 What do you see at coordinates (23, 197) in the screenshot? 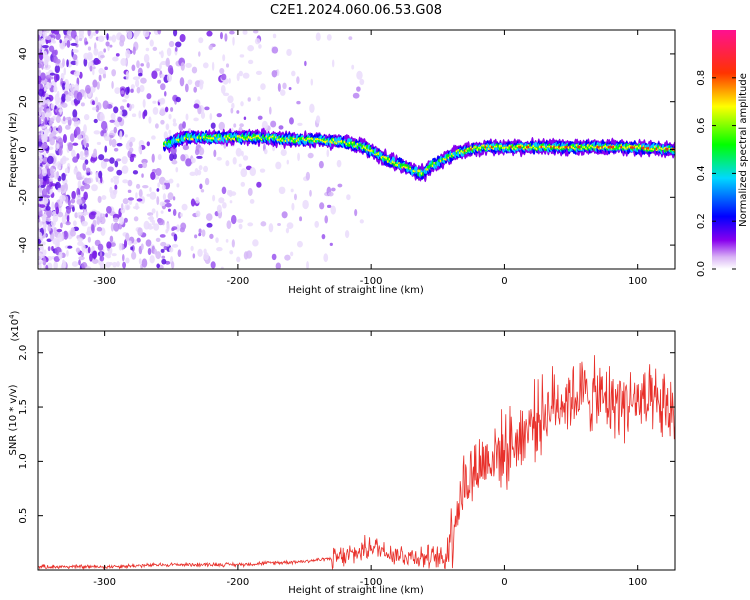
I see `y-tick-label: -20` at bounding box center [23, 197].